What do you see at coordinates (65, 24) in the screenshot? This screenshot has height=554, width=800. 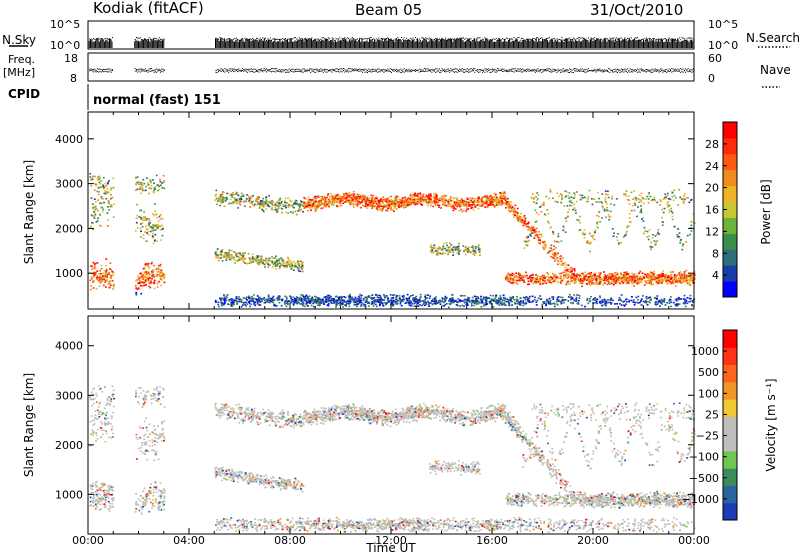 I see `noise-tick-high-left: 10^5` at bounding box center [65, 24].